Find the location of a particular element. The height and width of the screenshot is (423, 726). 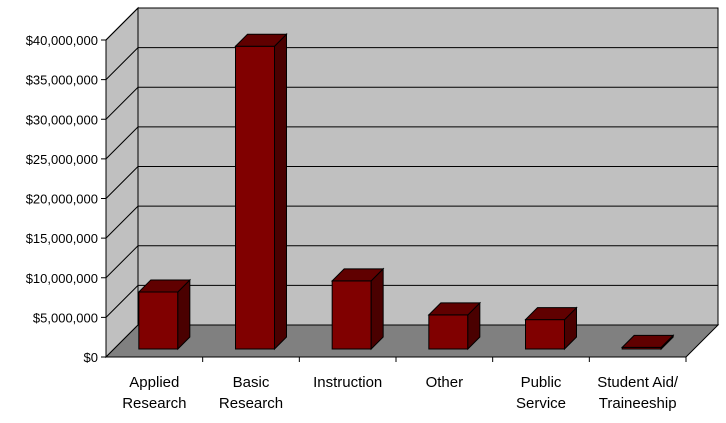

x-tick-label: Instruction is located at coordinates (347, 382).